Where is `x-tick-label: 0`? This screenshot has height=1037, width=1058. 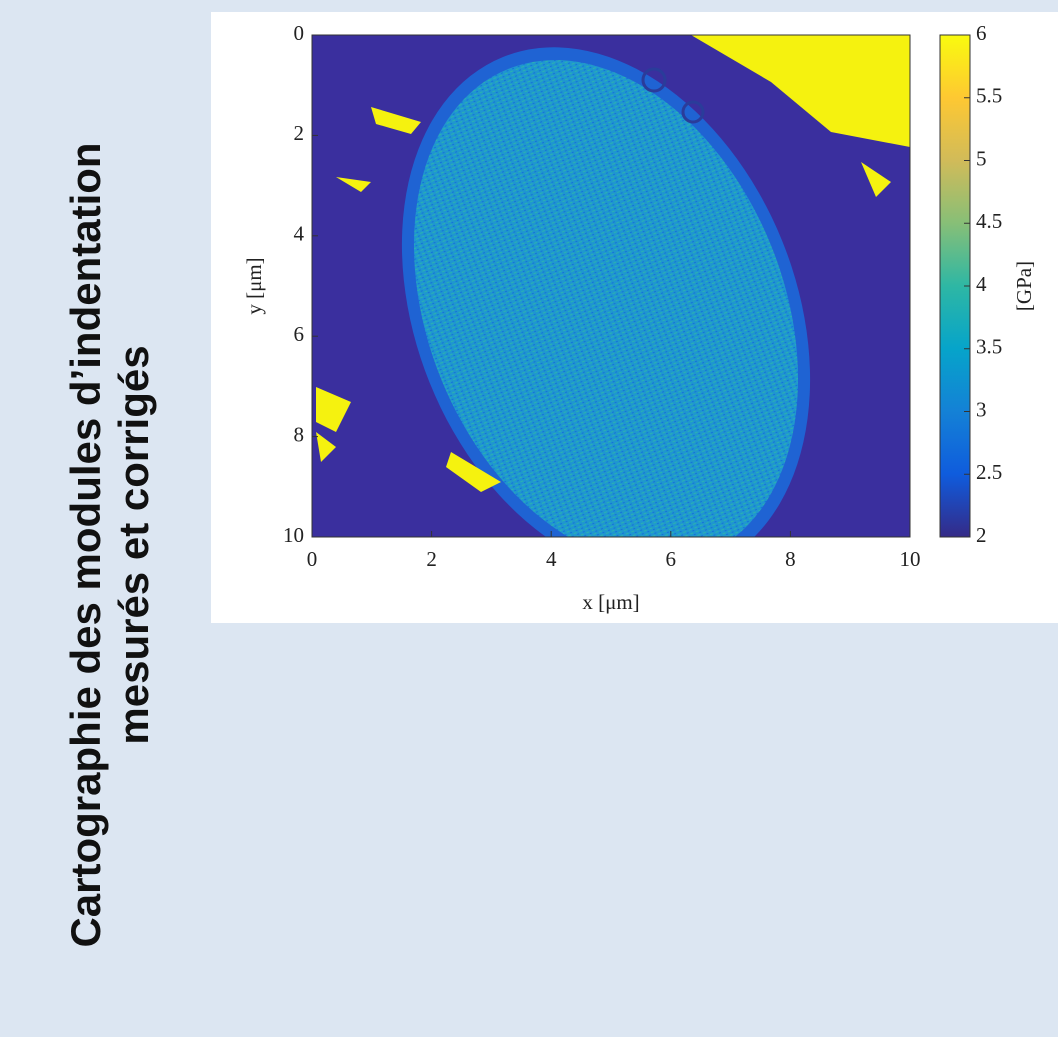
x-tick-label: 0 is located at coordinates (312, 559).